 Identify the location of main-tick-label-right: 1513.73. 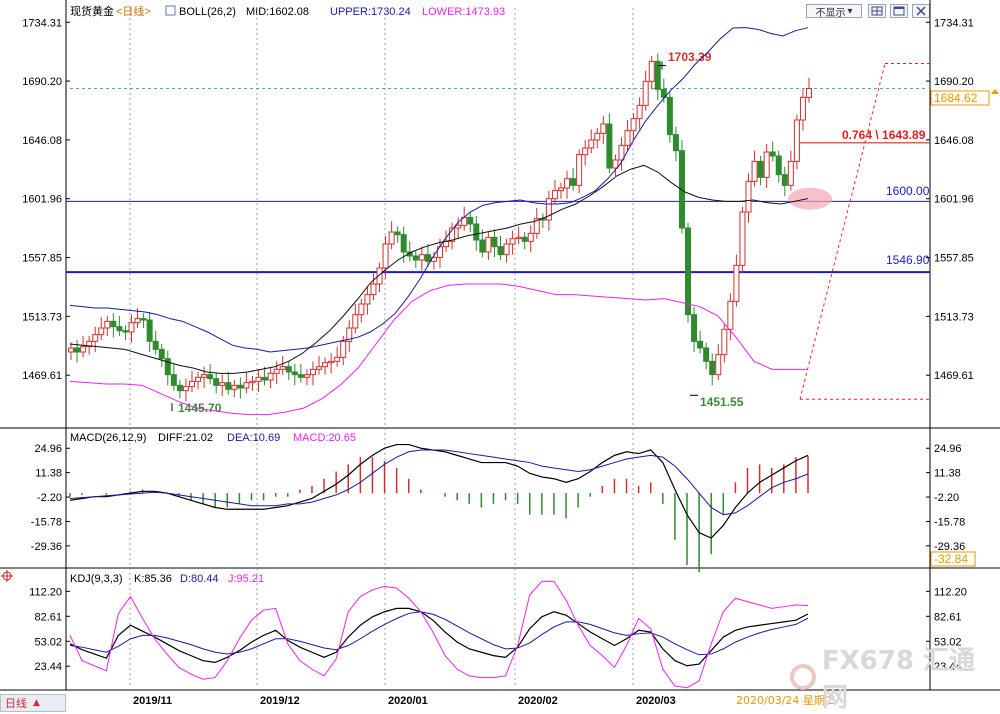
(954, 317).